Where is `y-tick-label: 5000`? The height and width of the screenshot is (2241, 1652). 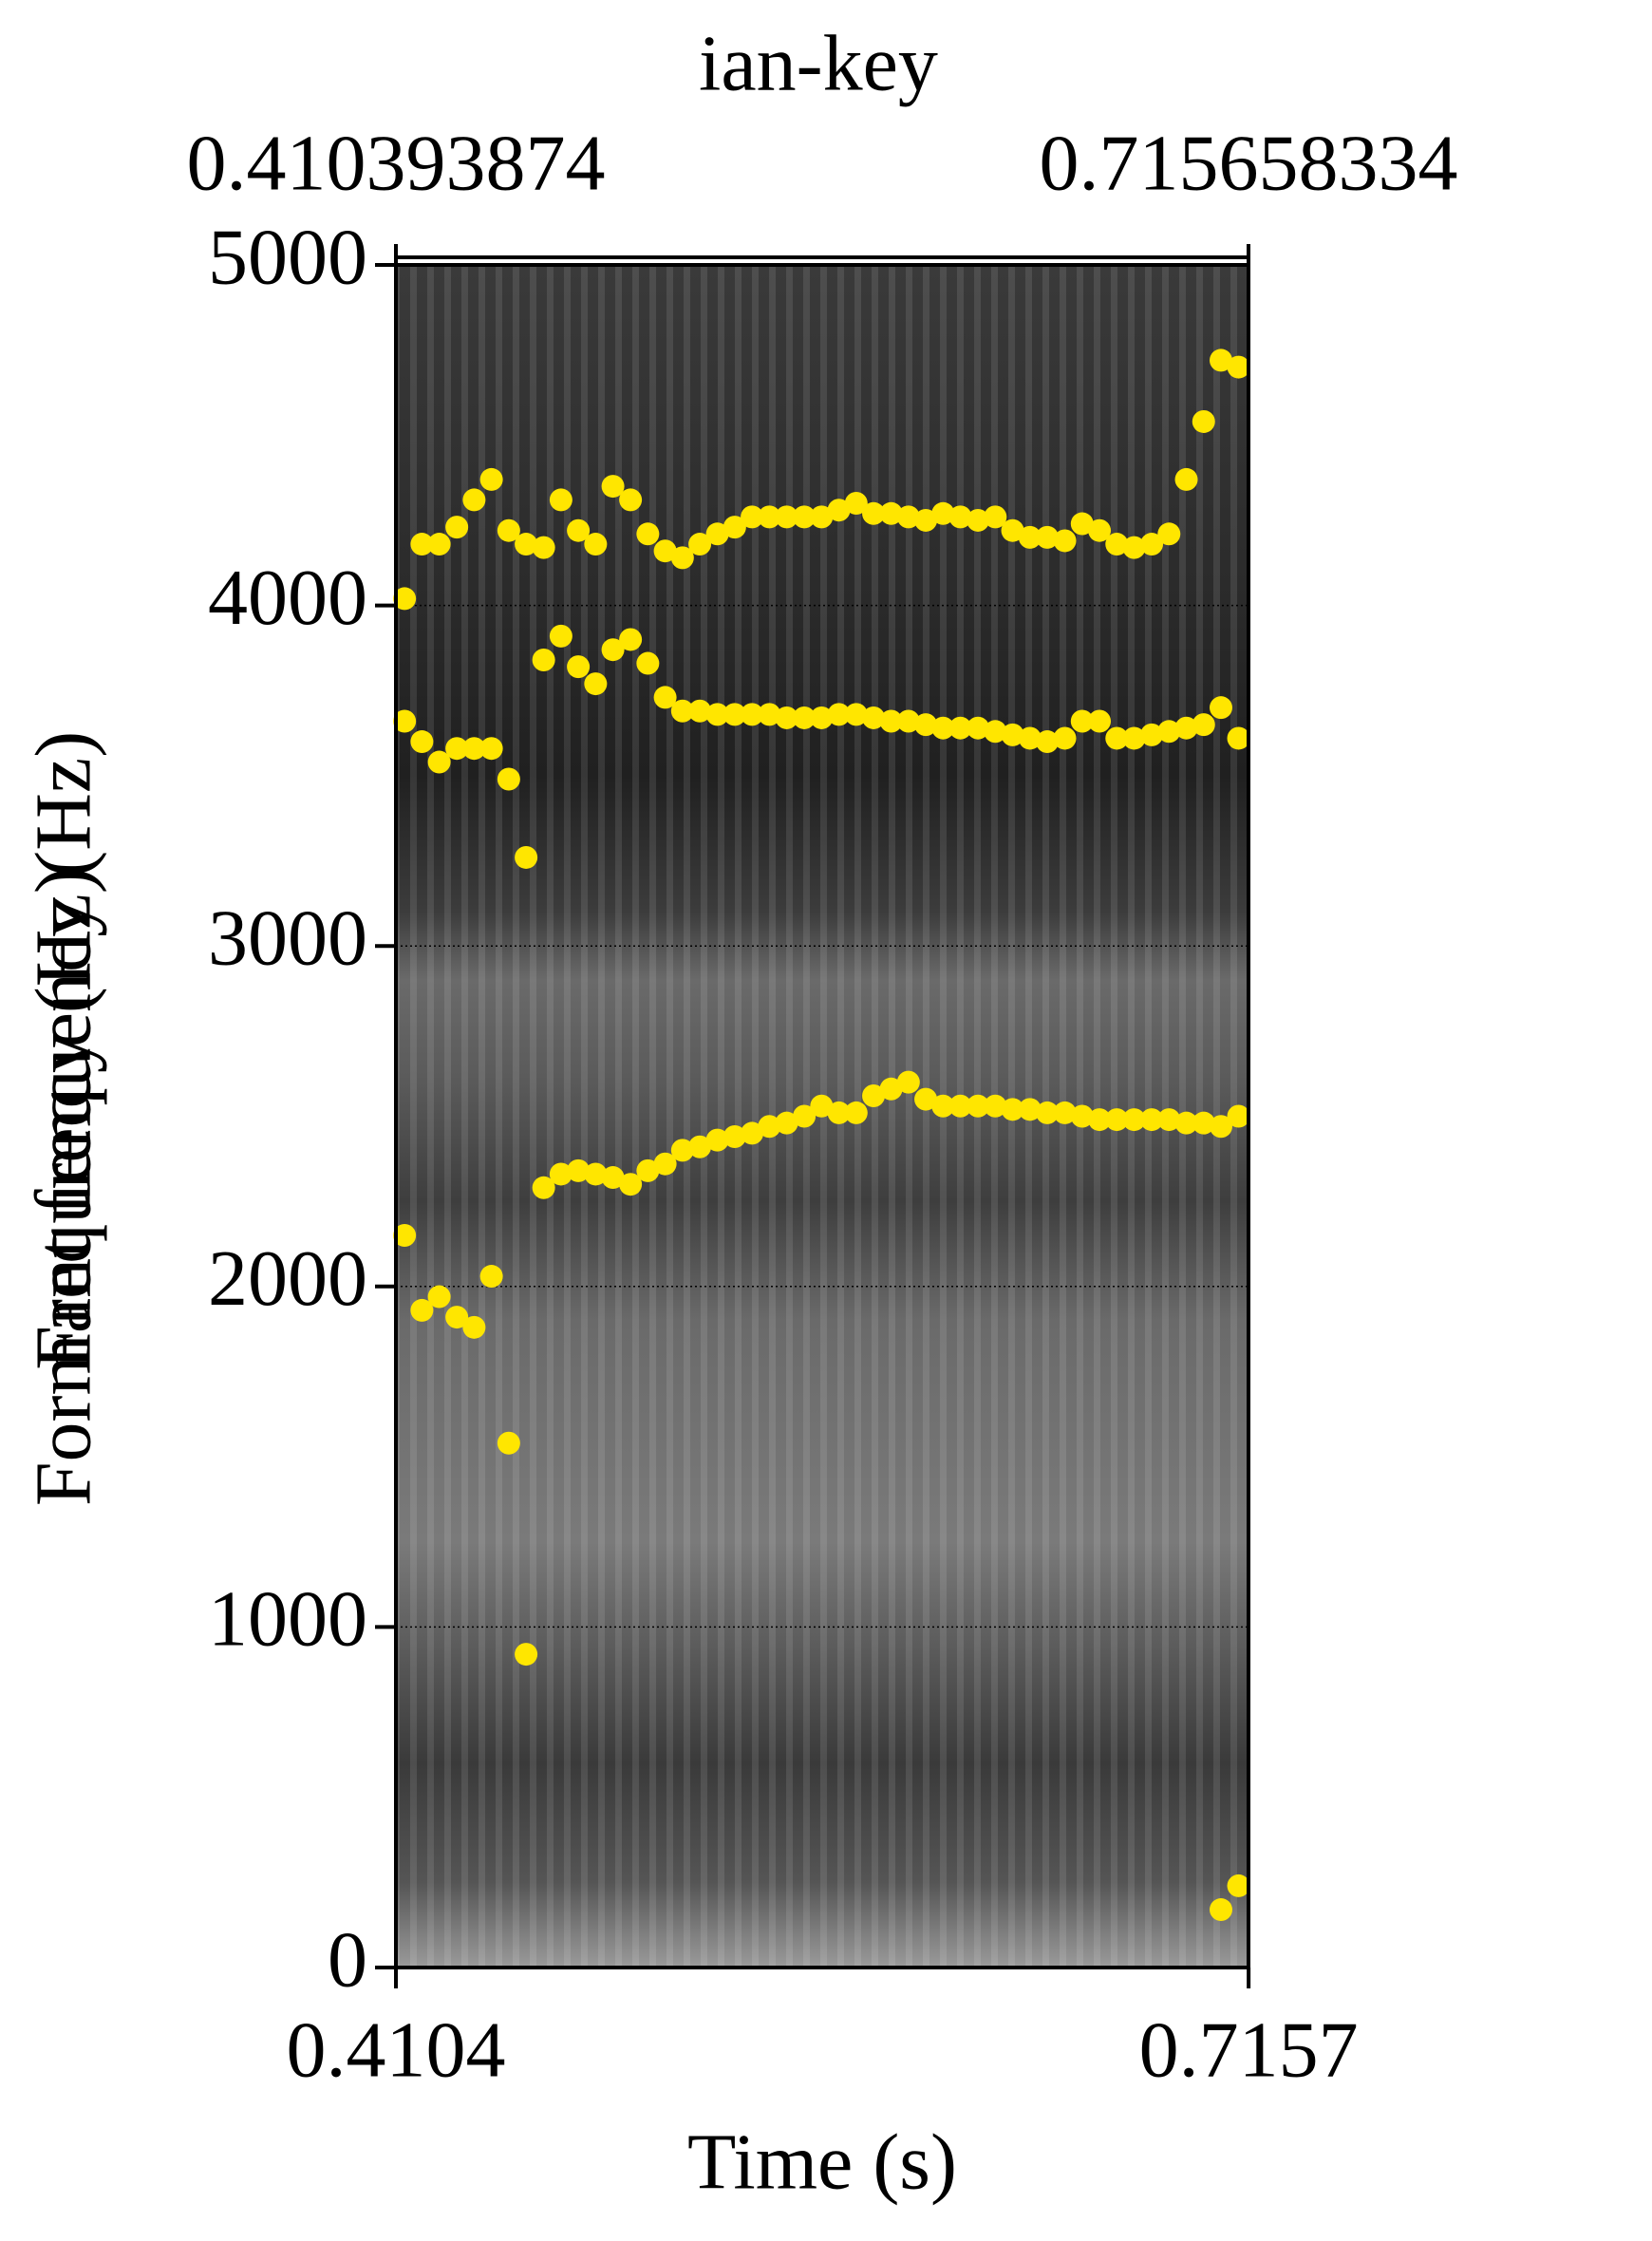
y-tick-label: 5000 is located at coordinates (287, 257).